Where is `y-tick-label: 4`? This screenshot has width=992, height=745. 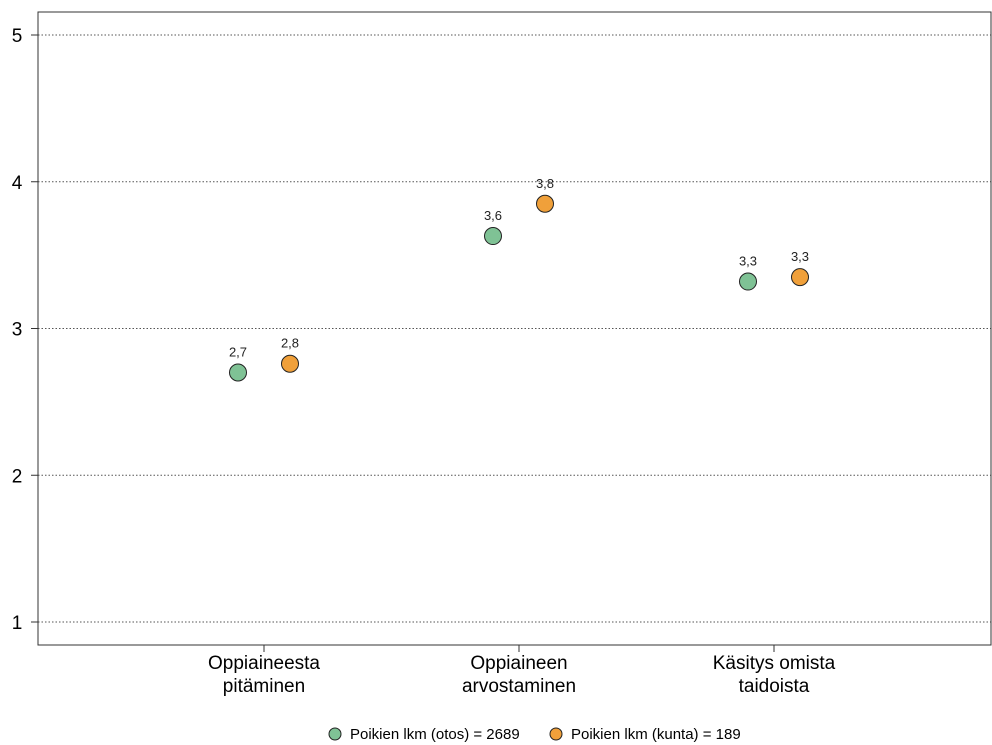
y-tick-label: 4 is located at coordinates (17, 183).